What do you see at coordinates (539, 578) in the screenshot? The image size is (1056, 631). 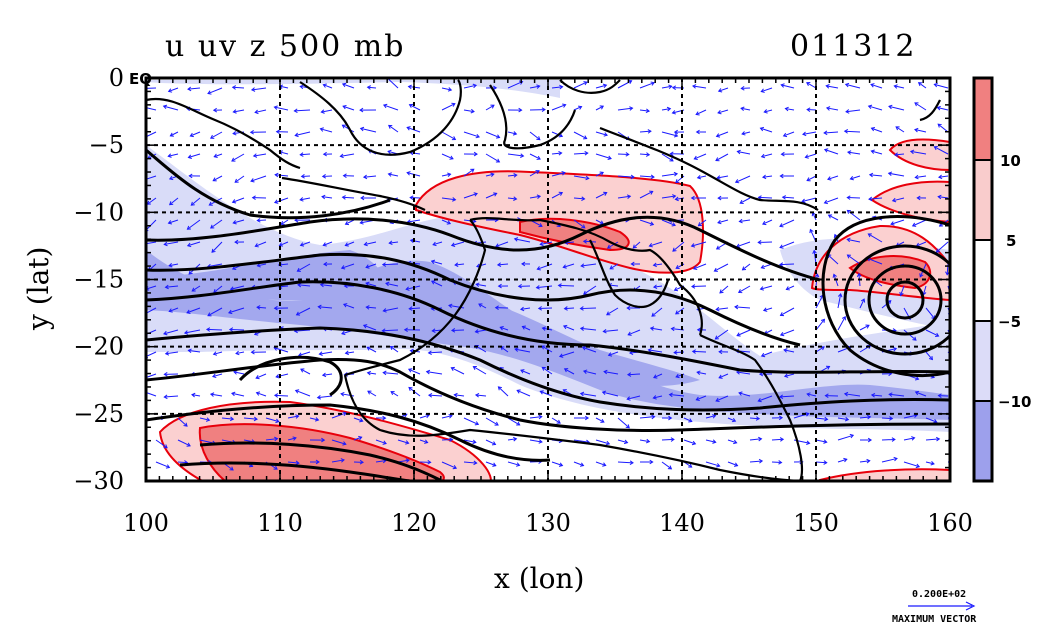 I see `x-axis-title: x (lon)` at bounding box center [539, 578].